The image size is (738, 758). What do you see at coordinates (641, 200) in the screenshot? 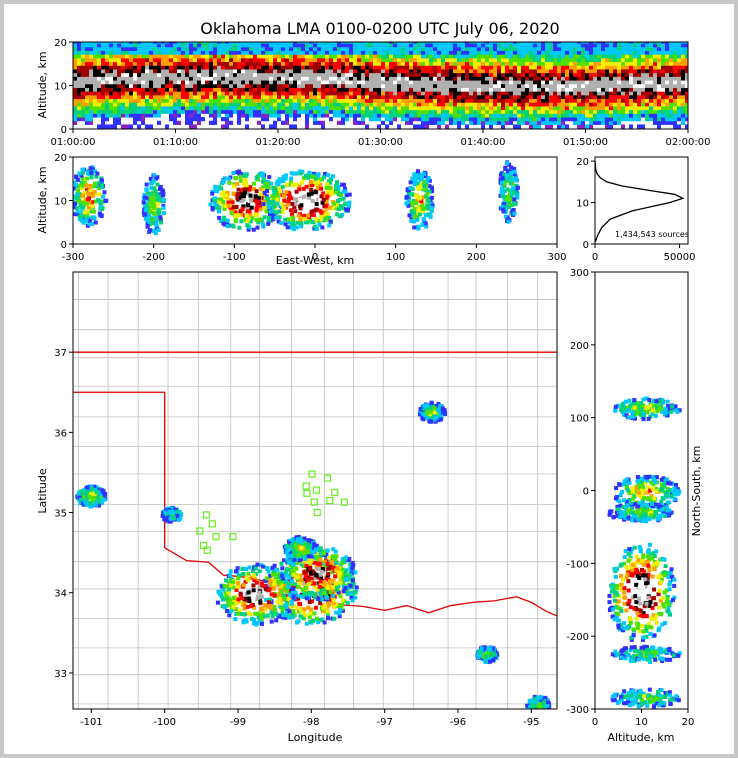
I see `altitude-histogram-axes-box` at bounding box center [641, 200].